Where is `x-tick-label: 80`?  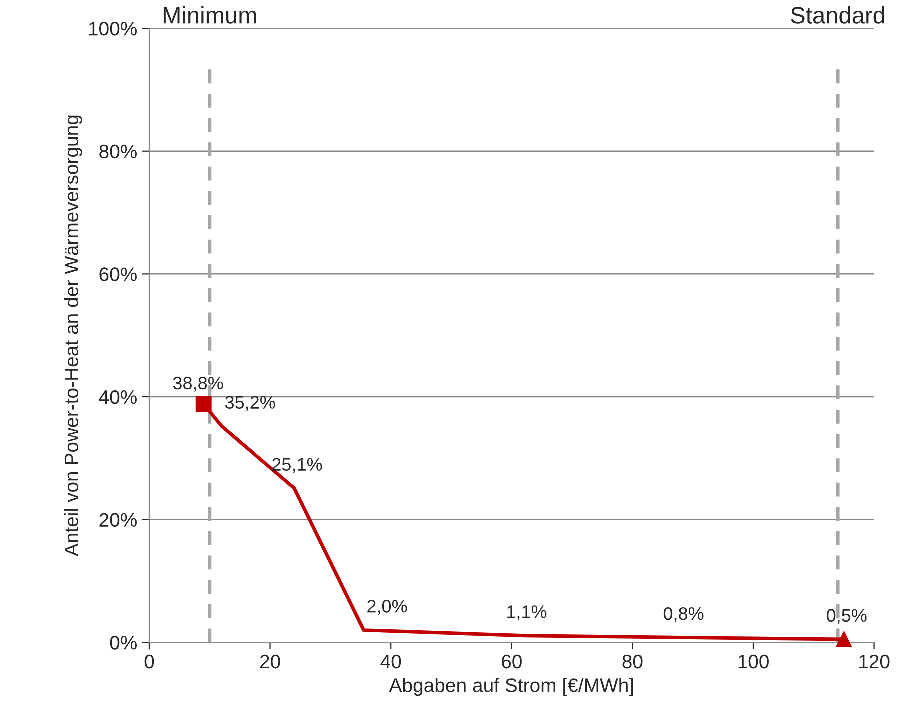
x-tick-label: 80 is located at coordinates (632, 661).